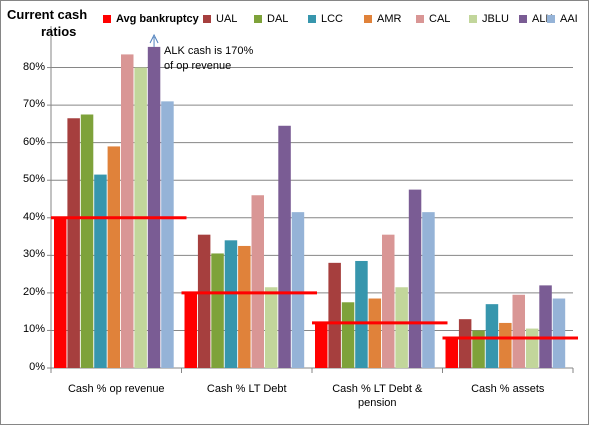 The width and height of the screenshot is (589, 426). Describe the element at coordinates (401, 327) in the screenshot. I see `bar-jblu-cat2` at that location.